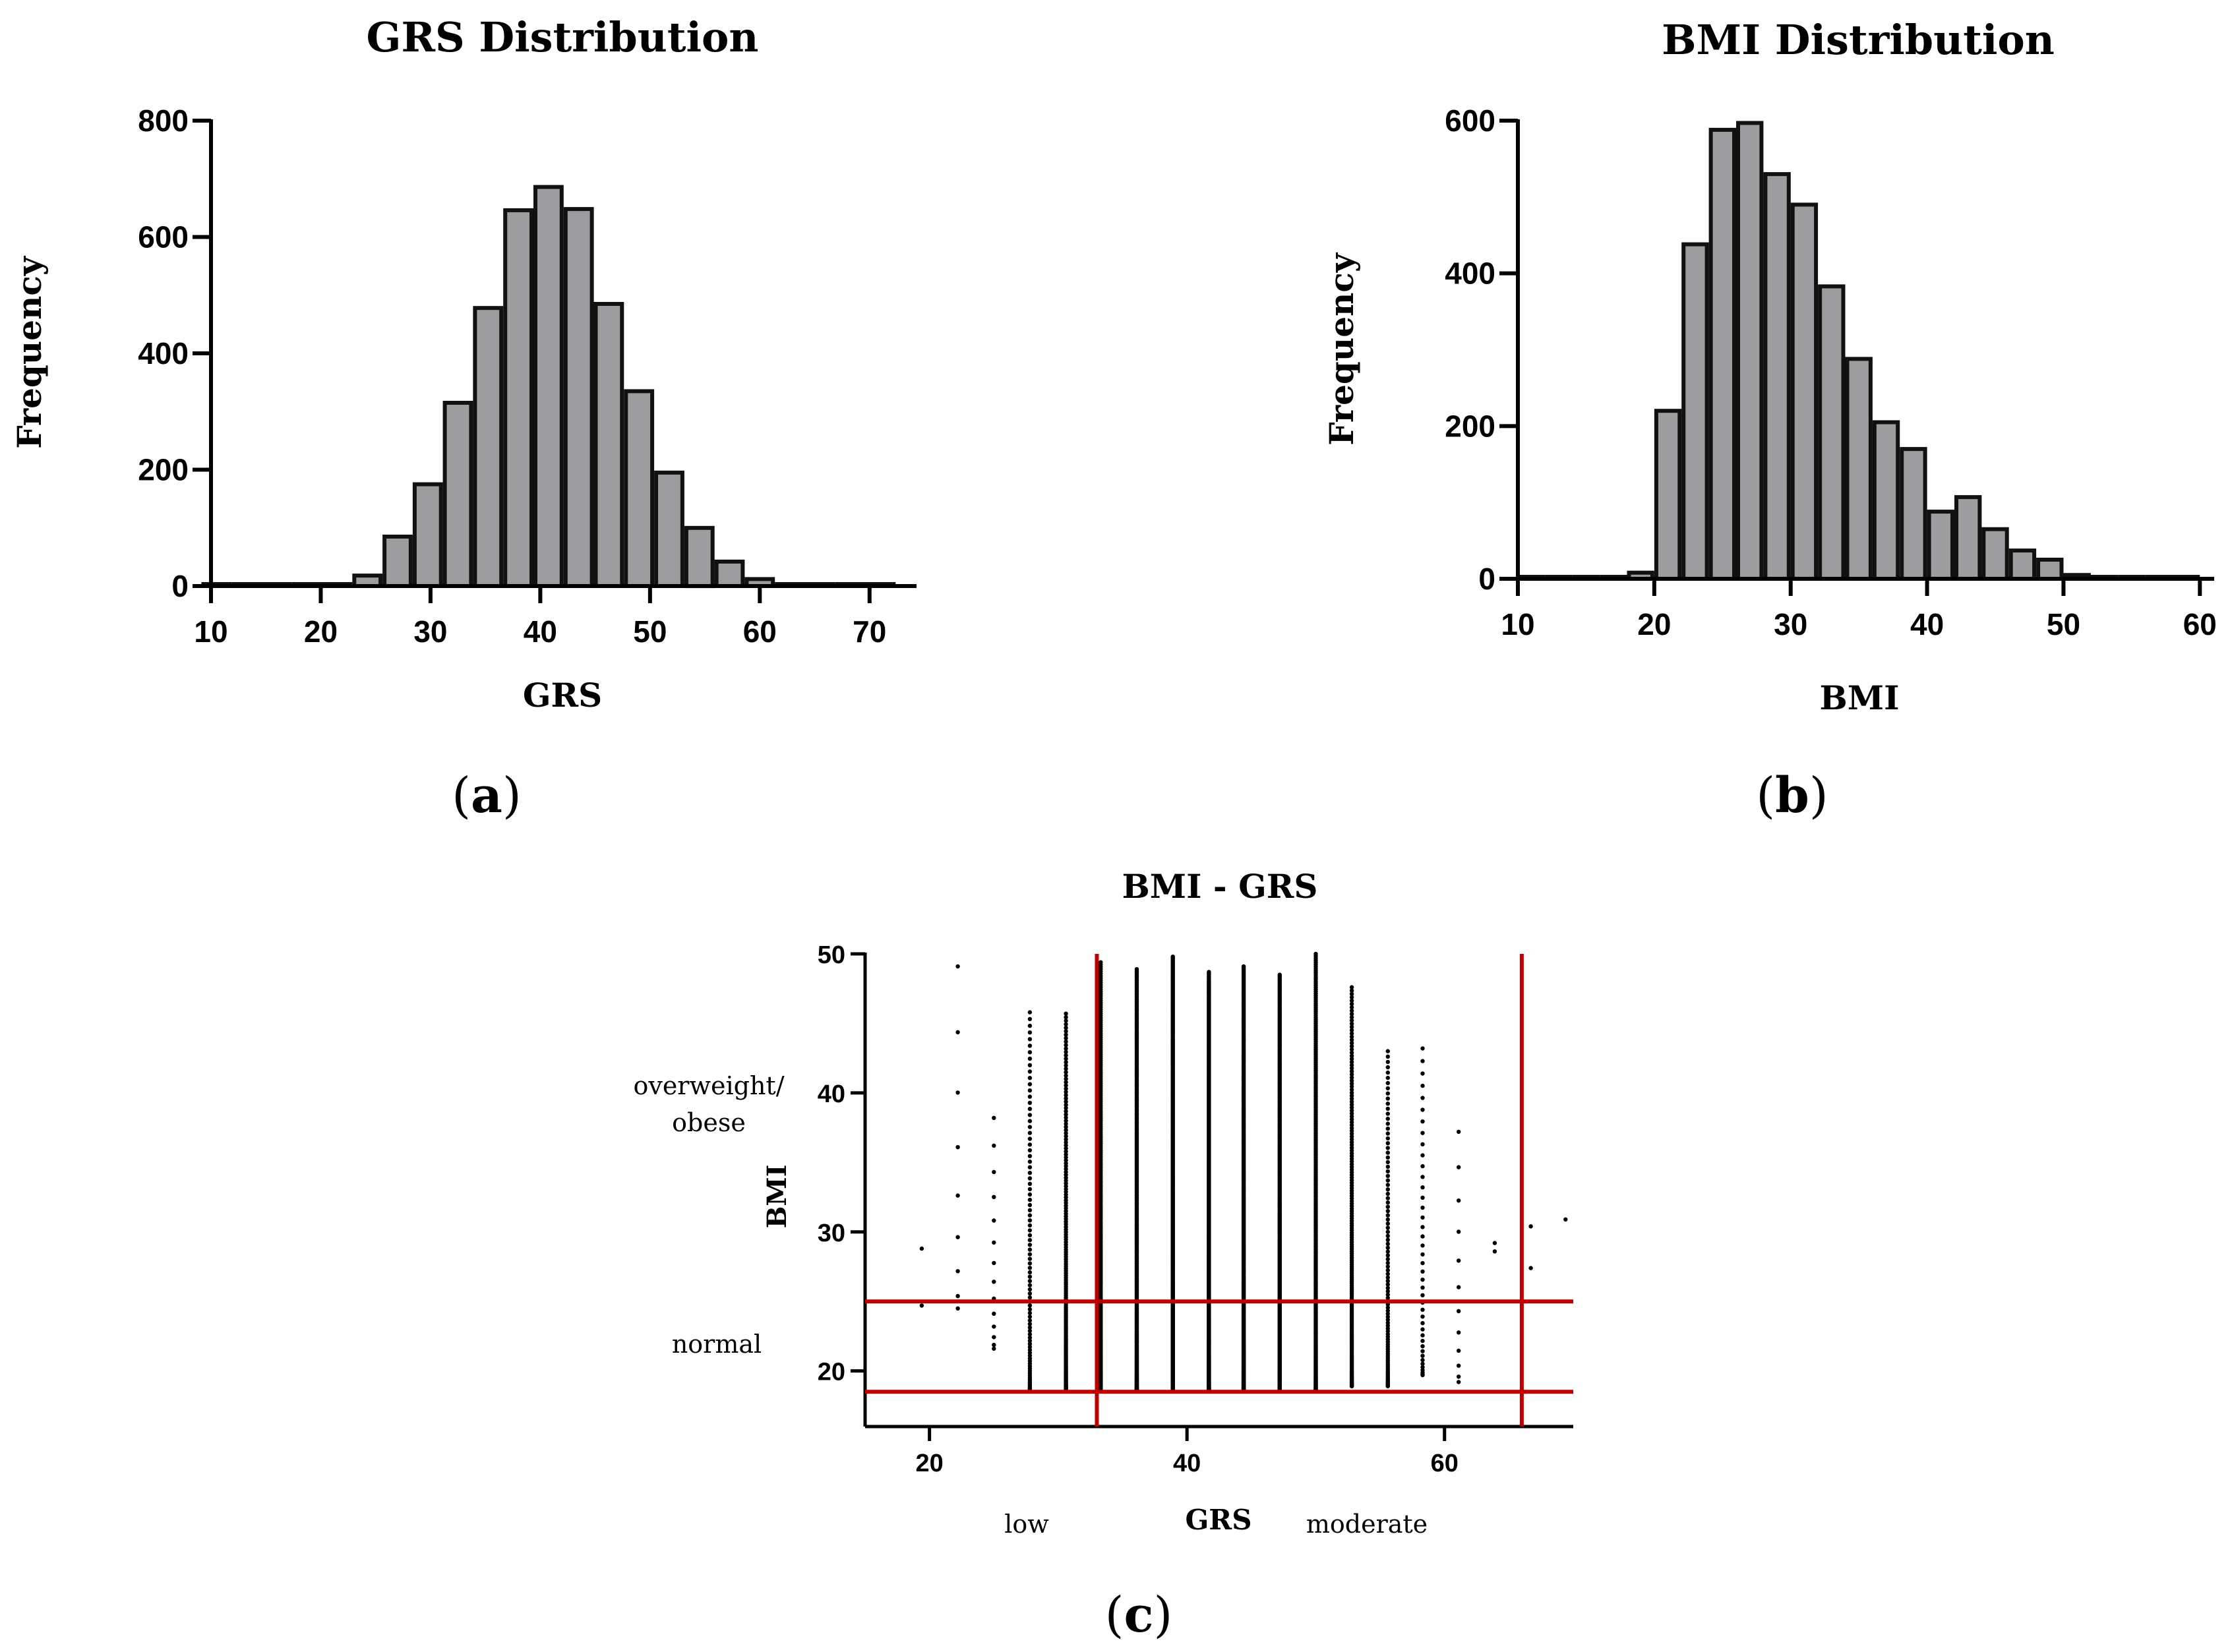  What do you see at coordinates (210, 631) in the screenshot?
I see `grs-histogram-x-tick-label: 10` at bounding box center [210, 631].